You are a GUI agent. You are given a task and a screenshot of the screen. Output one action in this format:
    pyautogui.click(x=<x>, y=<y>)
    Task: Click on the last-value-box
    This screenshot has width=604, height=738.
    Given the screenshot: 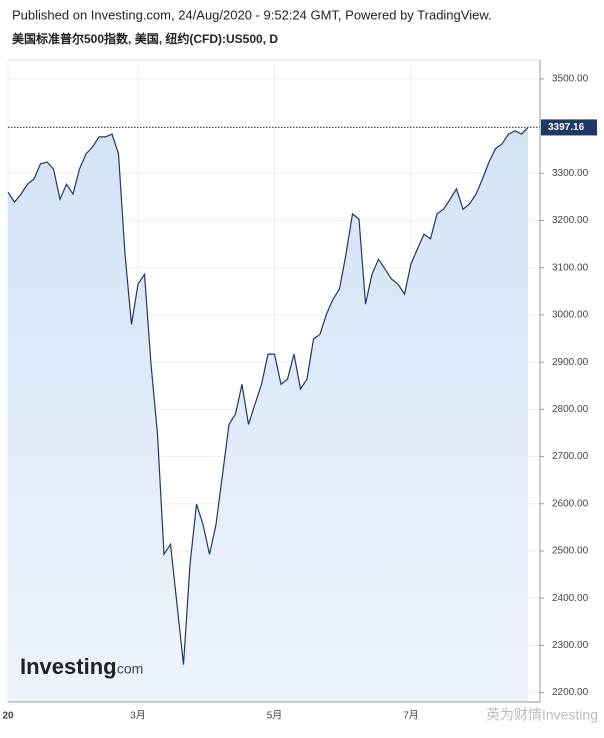 What is the action you would take?
    pyautogui.click(x=569, y=127)
    